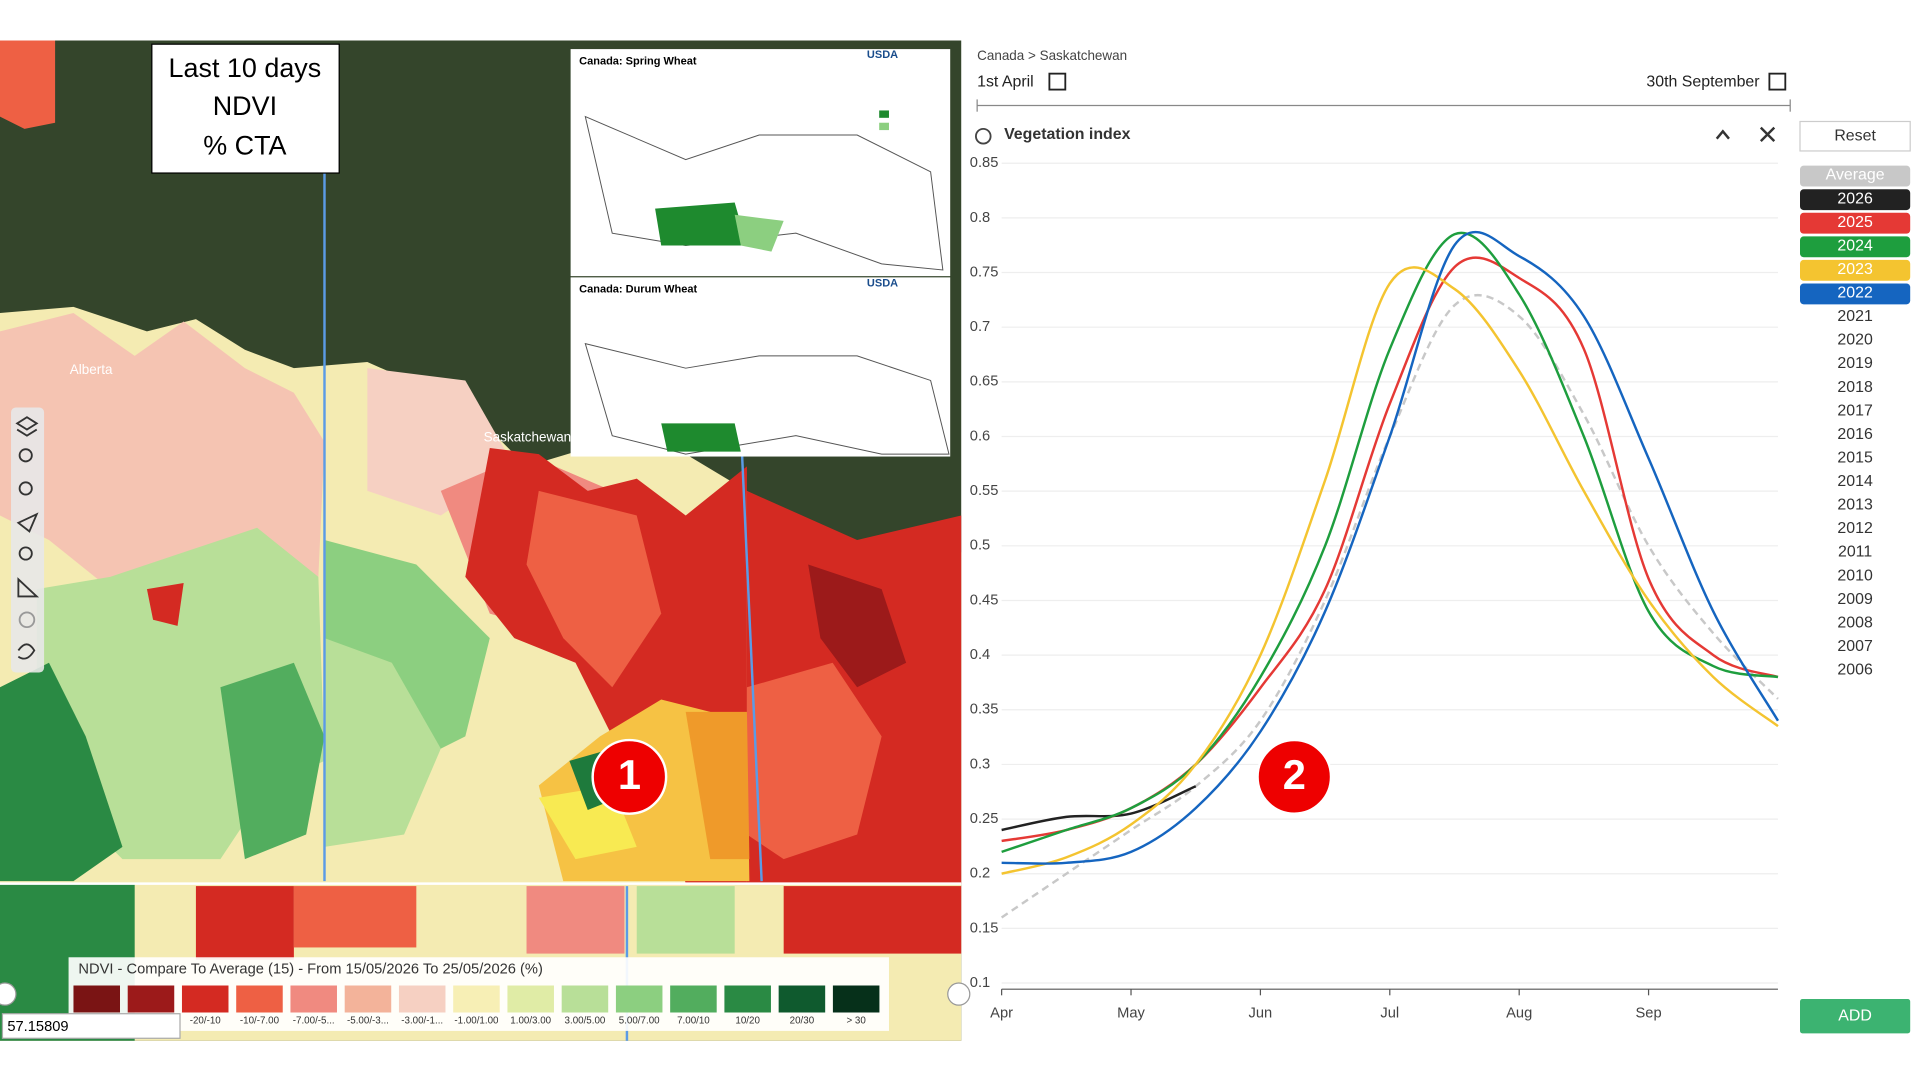  What do you see at coordinates (8, 994) in the screenshot?
I see `legend-prev` at bounding box center [8, 994].